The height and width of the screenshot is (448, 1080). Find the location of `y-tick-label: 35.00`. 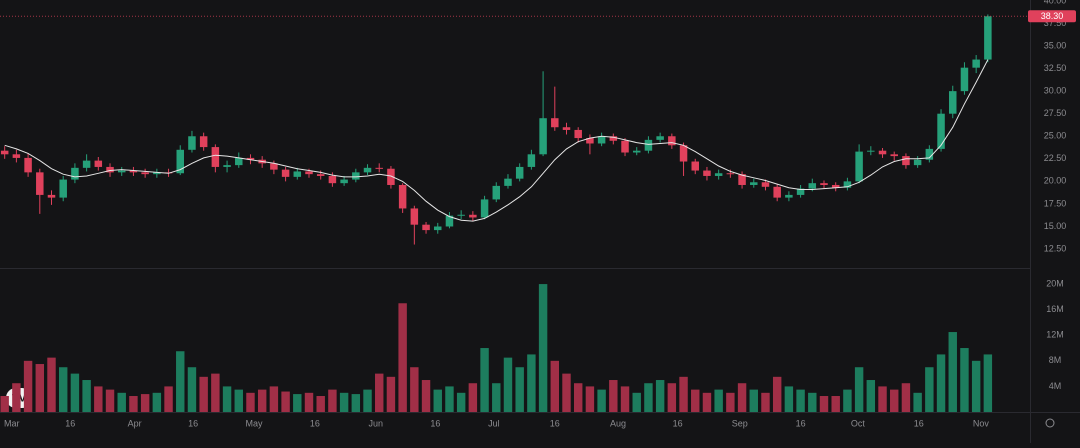

y-tick-label: 35.00 is located at coordinates (1055, 45).